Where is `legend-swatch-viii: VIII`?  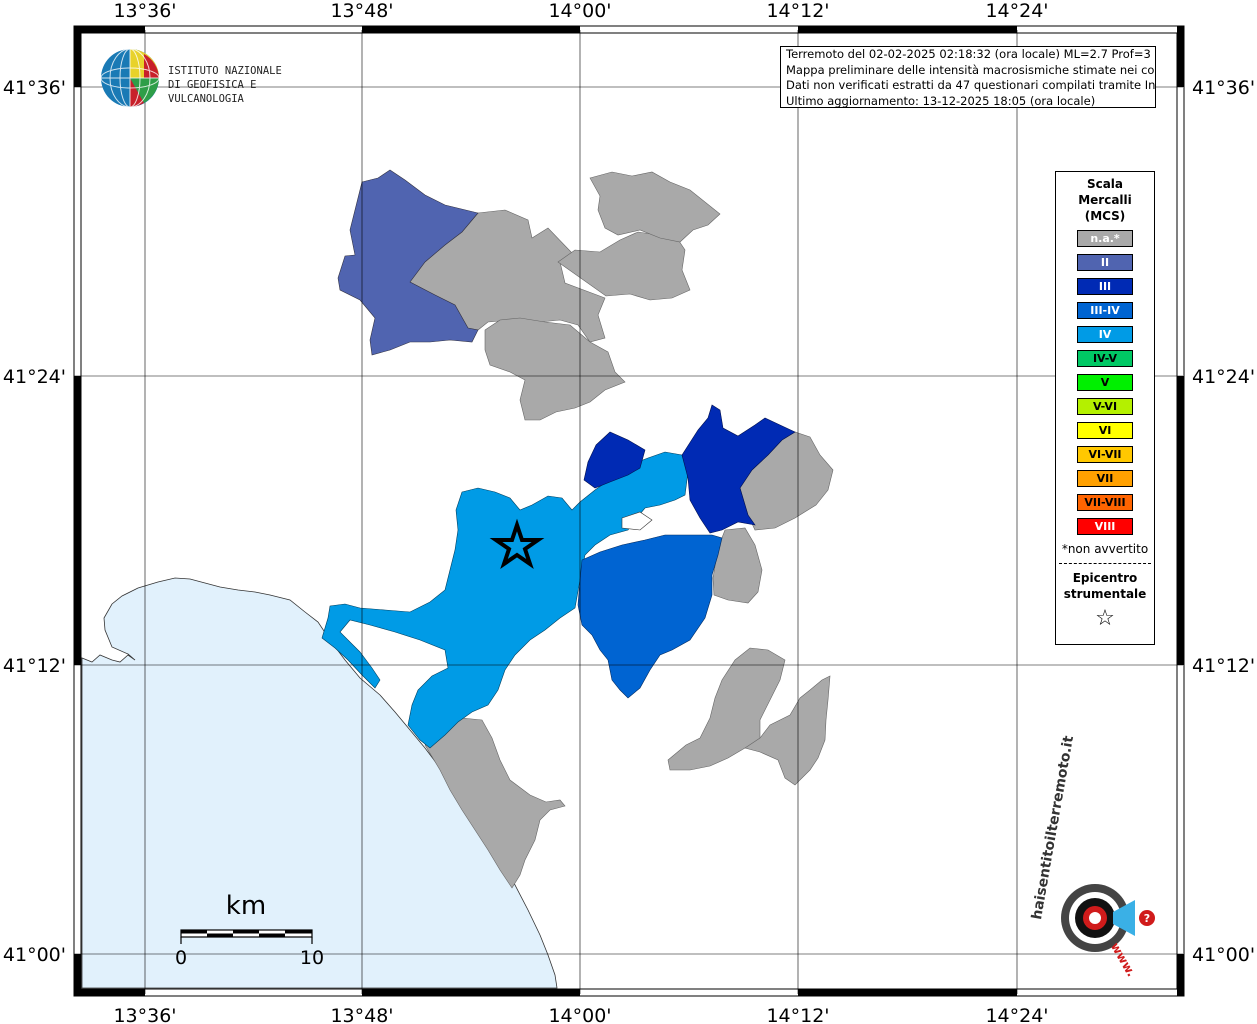 legend-swatch-viii: VIII is located at coordinates (1105, 526).